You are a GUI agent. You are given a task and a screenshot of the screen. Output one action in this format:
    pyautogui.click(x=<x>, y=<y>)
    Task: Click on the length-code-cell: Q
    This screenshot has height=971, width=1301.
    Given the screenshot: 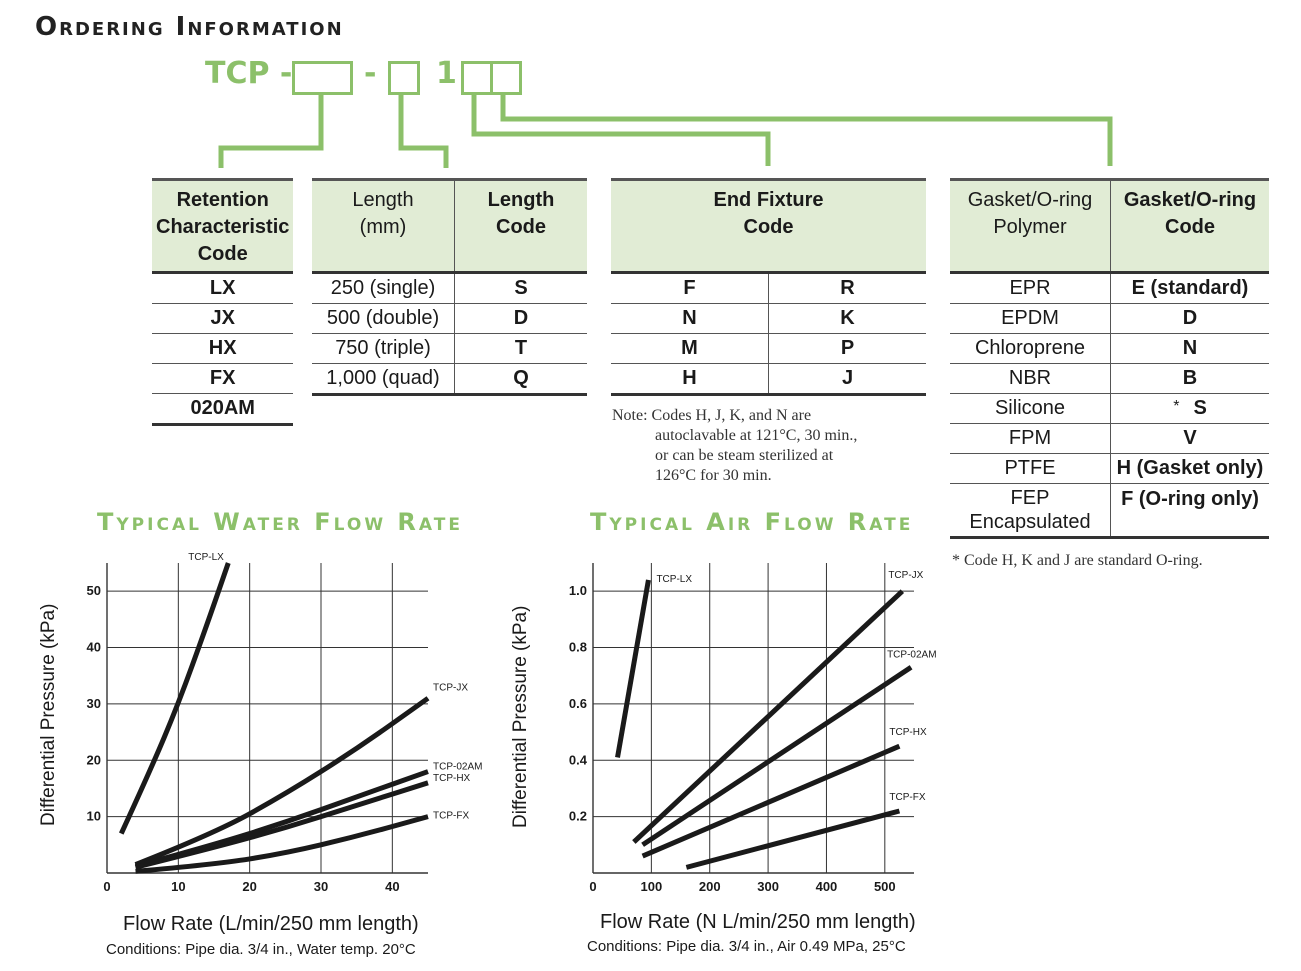 What is the action you would take?
    pyautogui.click(x=520, y=379)
    